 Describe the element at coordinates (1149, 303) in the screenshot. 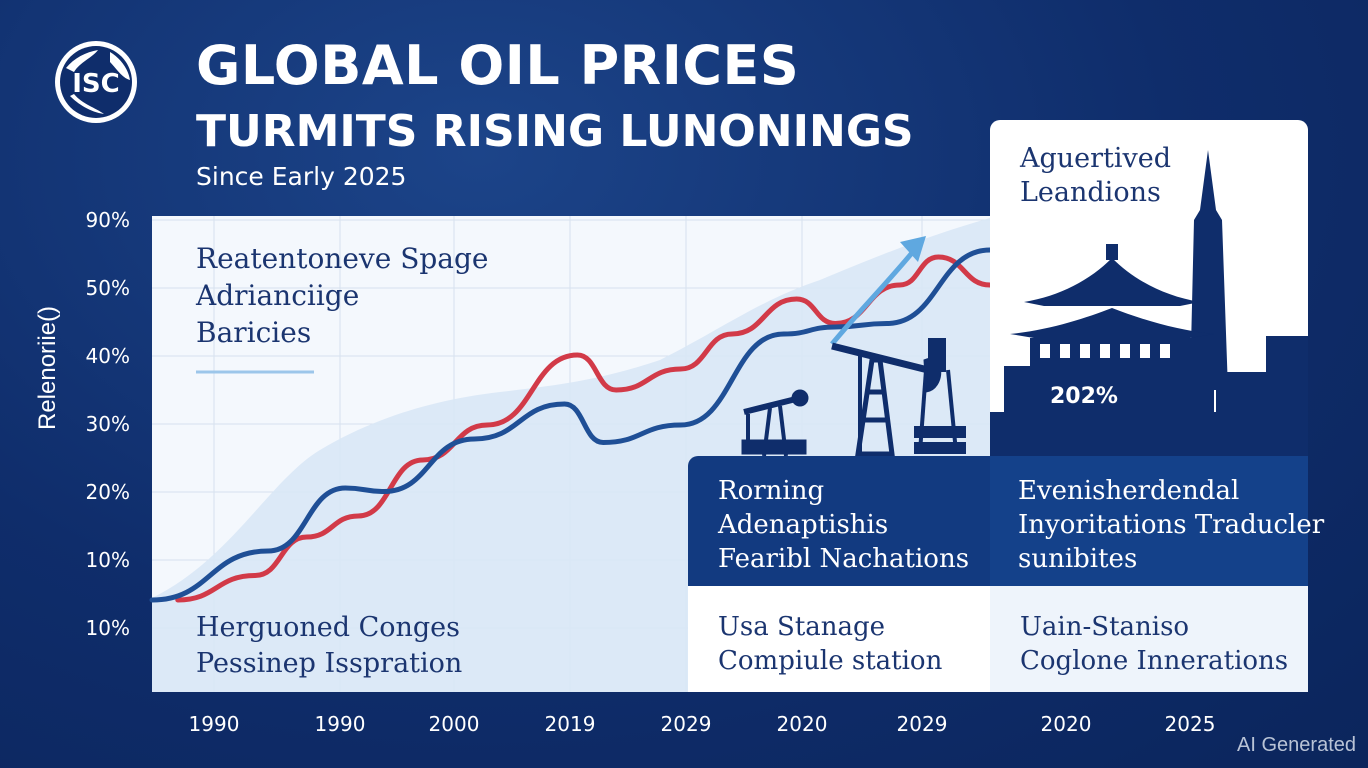

I see `city-skyline` at that location.